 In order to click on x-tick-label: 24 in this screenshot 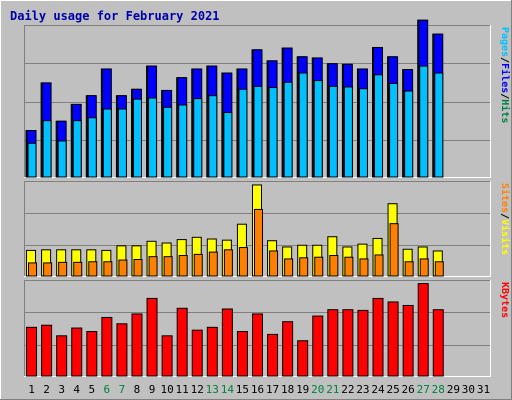, I will do `click(378, 389)`.